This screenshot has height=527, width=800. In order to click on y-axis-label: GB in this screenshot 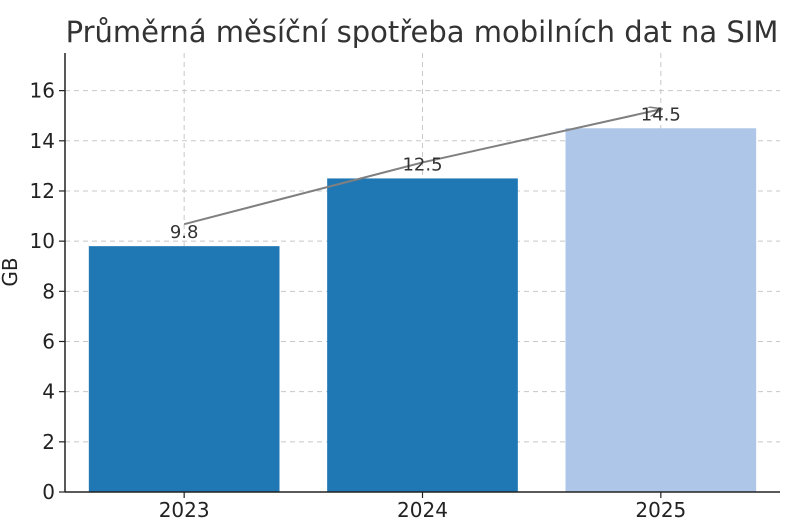, I will do `click(11, 271)`.